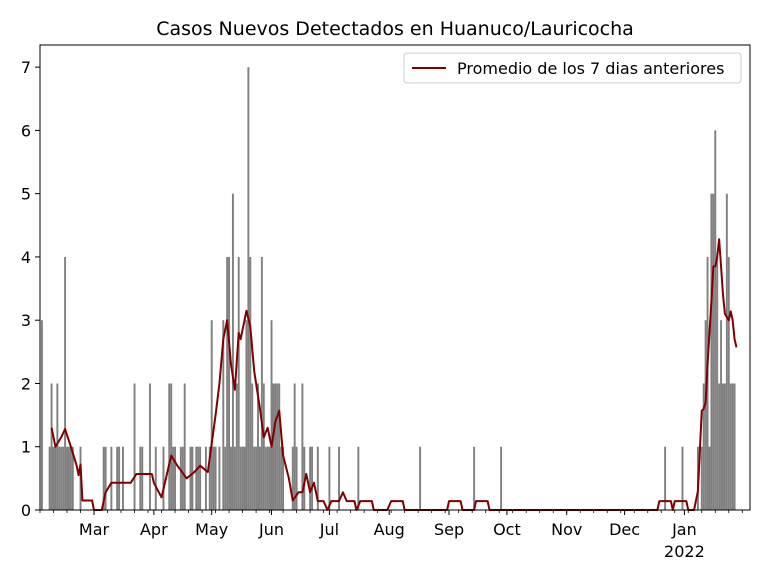 The height and width of the screenshot is (580, 768). What do you see at coordinates (684, 529) in the screenshot?
I see `x-tick-label: Jan` at bounding box center [684, 529].